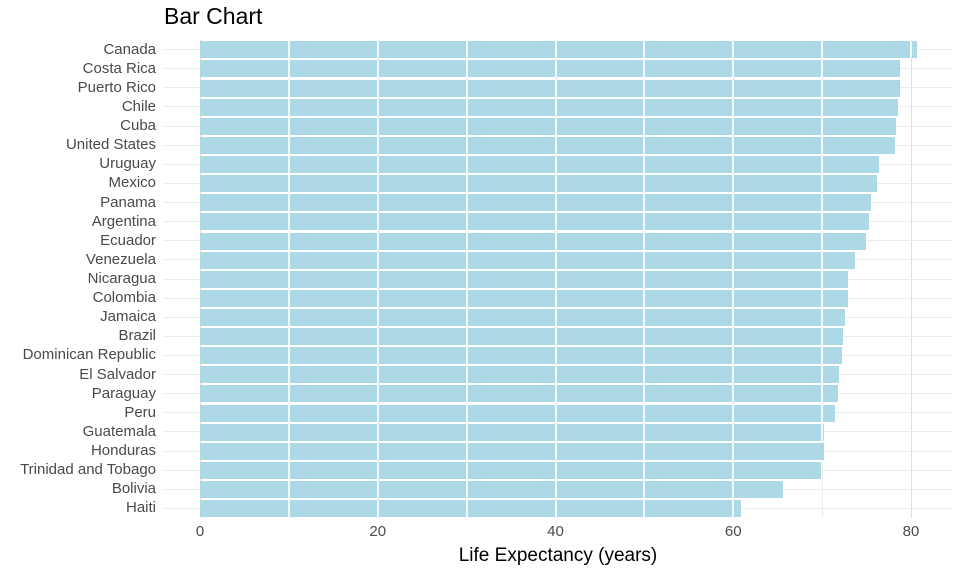  What do you see at coordinates (110, 145) in the screenshot?
I see `y-axis-label: United States` at bounding box center [110, 145].